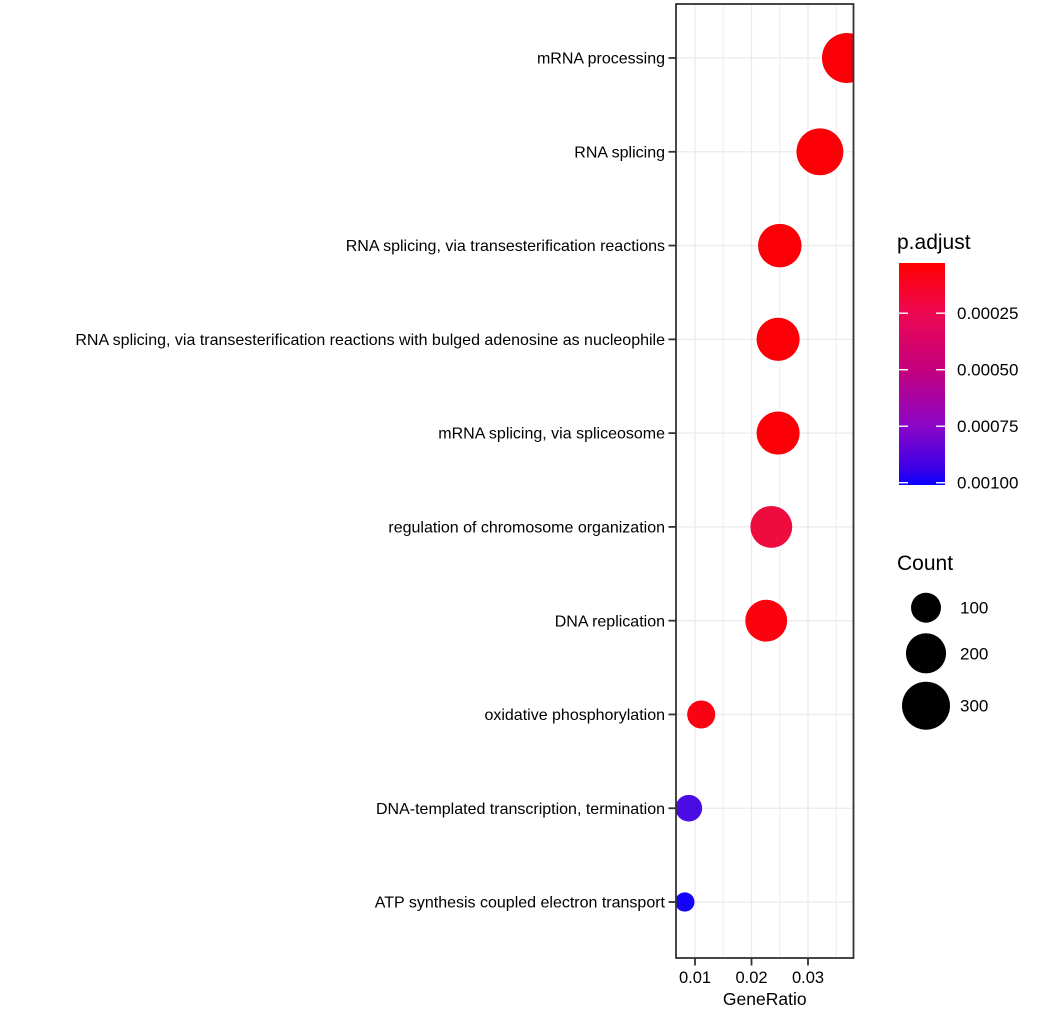  What do you see at coordinates (987, 370) in the screenshot?
I see `padjust-tick-label: 0.00050` at bounding box center [987, 370].